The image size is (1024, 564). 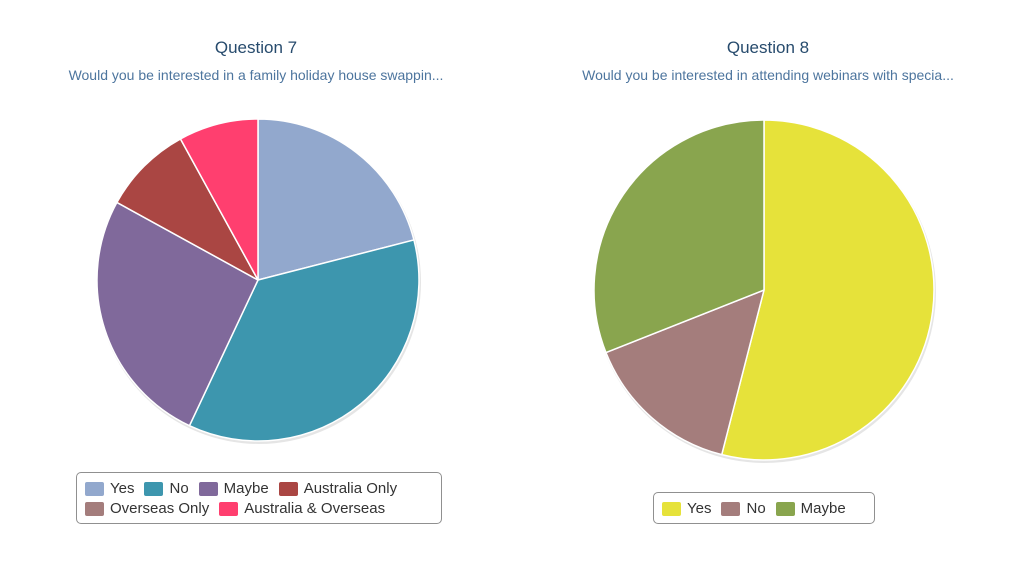 I want to click on pie-slice-australia-only, so click(x=187, y=209).